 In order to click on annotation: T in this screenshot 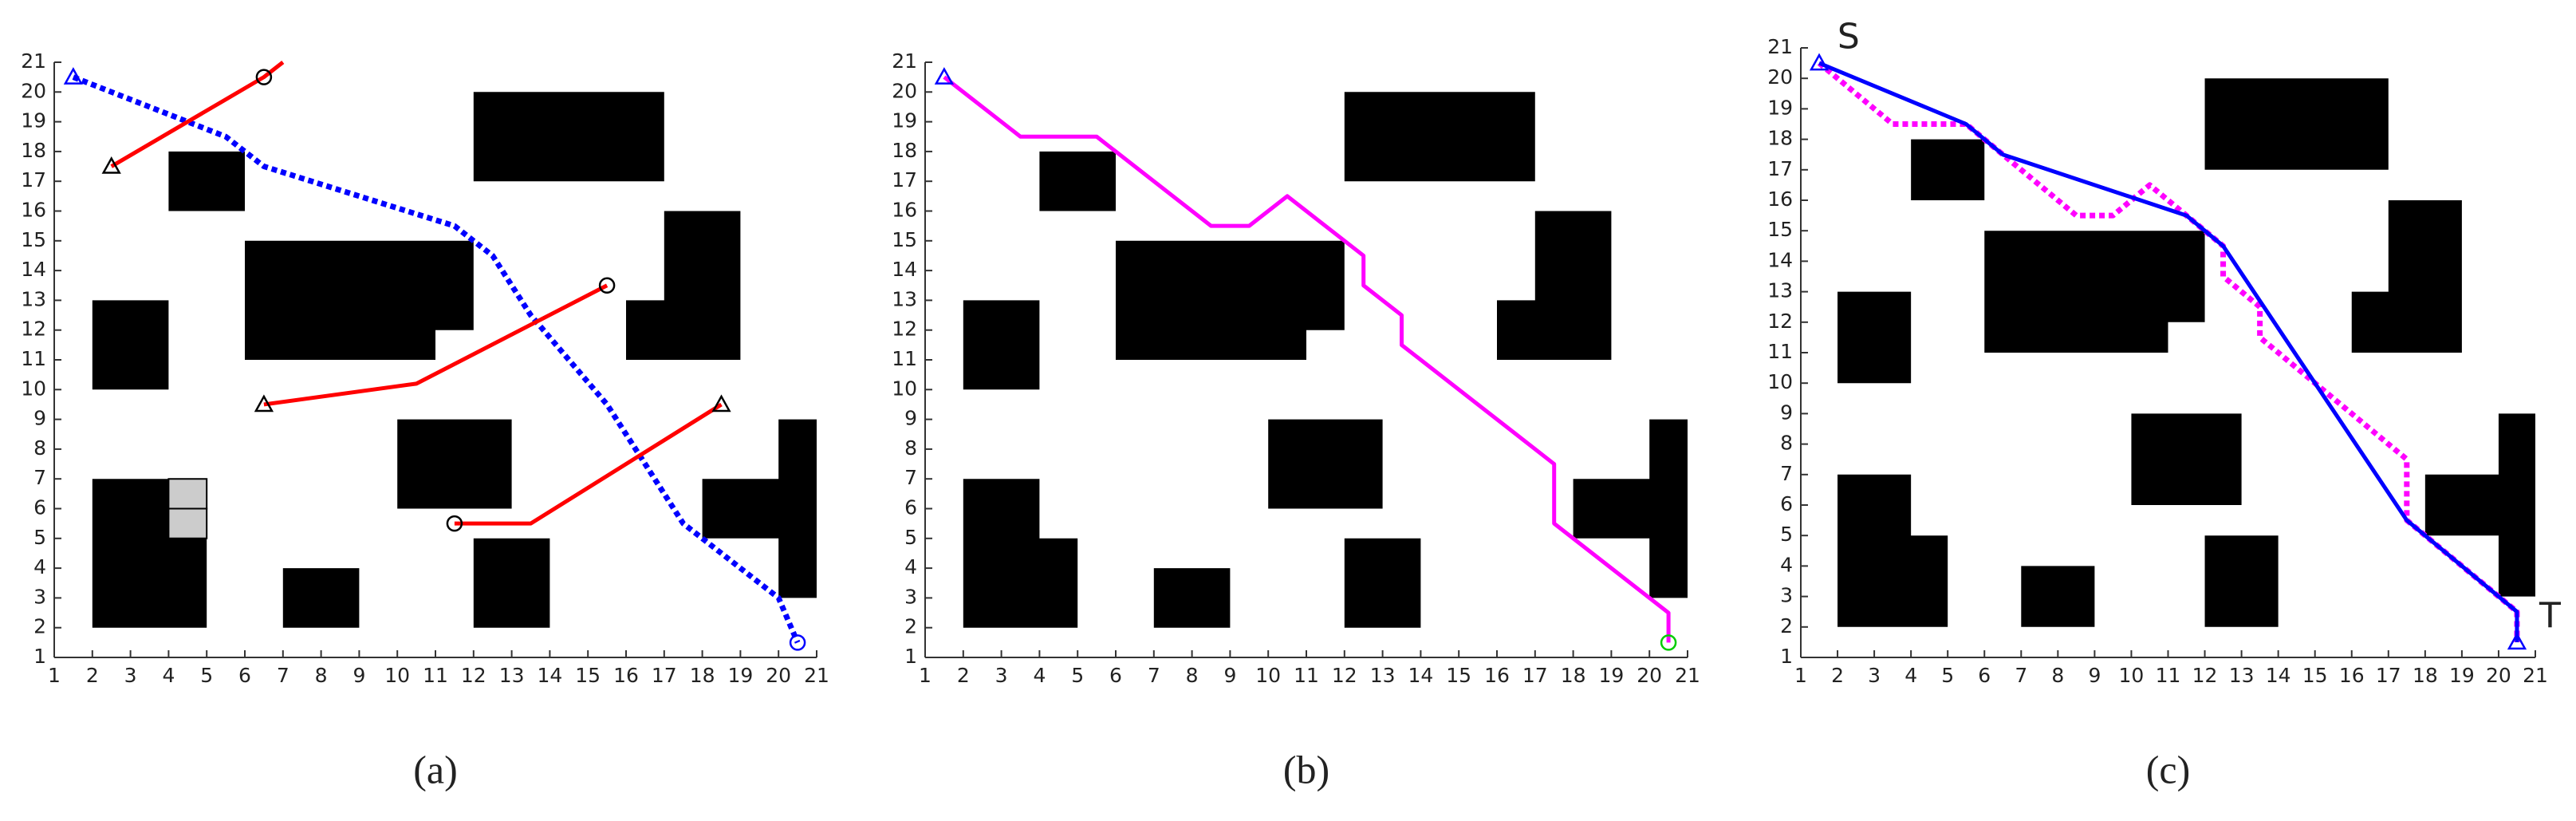, I will do `click(2550, 615)`.